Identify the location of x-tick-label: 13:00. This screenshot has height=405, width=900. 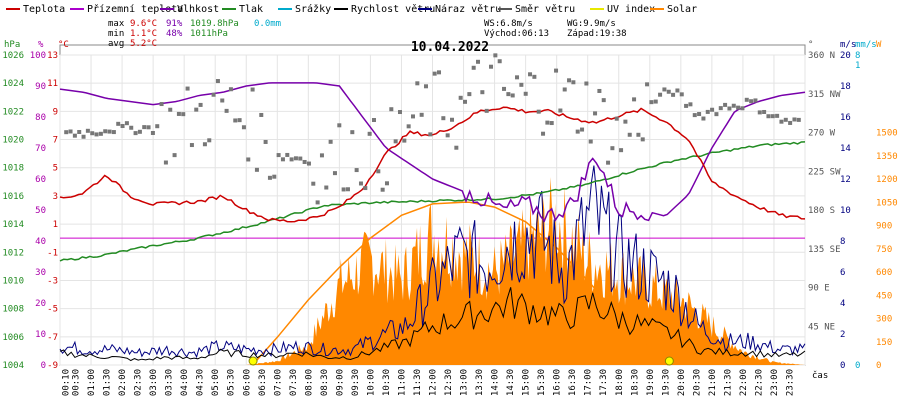
(465, 382).